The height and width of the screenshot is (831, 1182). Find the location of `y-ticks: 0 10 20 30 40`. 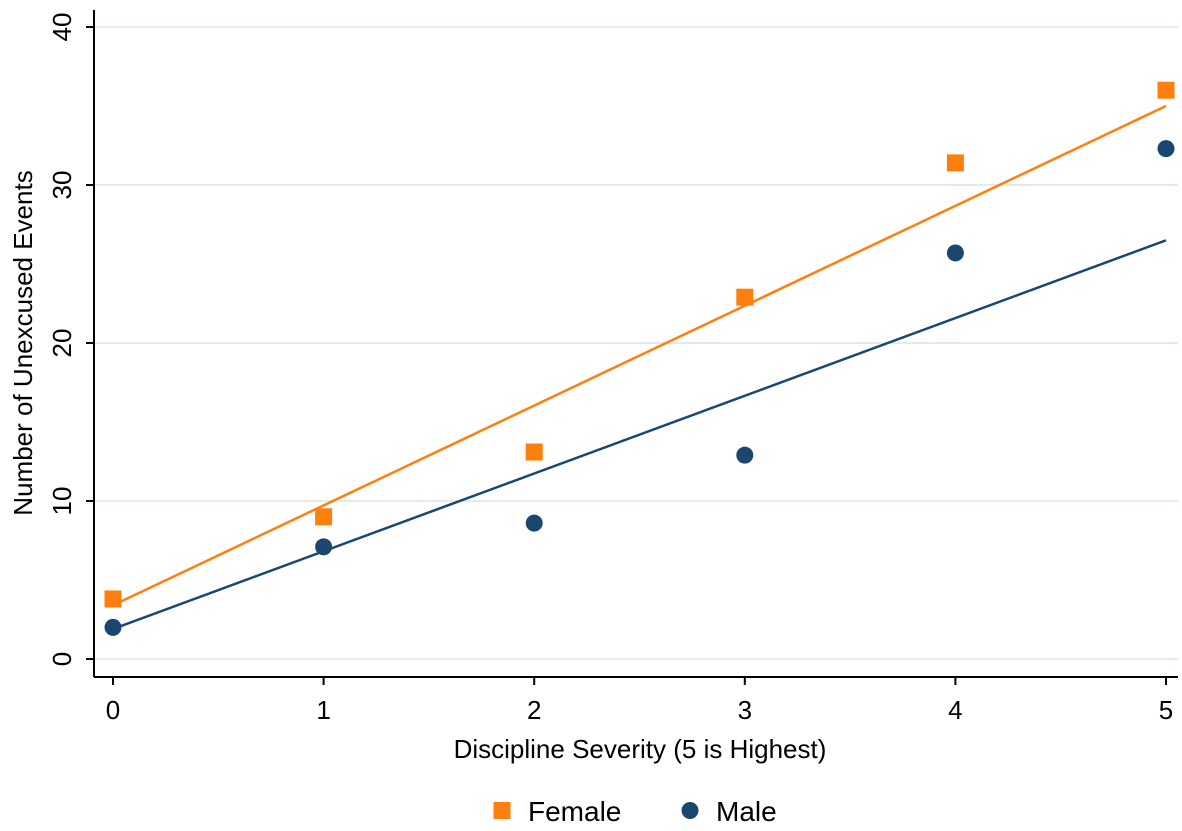

y-ticks: 0 10 20 30 40 is located at coordinates (70, 339).